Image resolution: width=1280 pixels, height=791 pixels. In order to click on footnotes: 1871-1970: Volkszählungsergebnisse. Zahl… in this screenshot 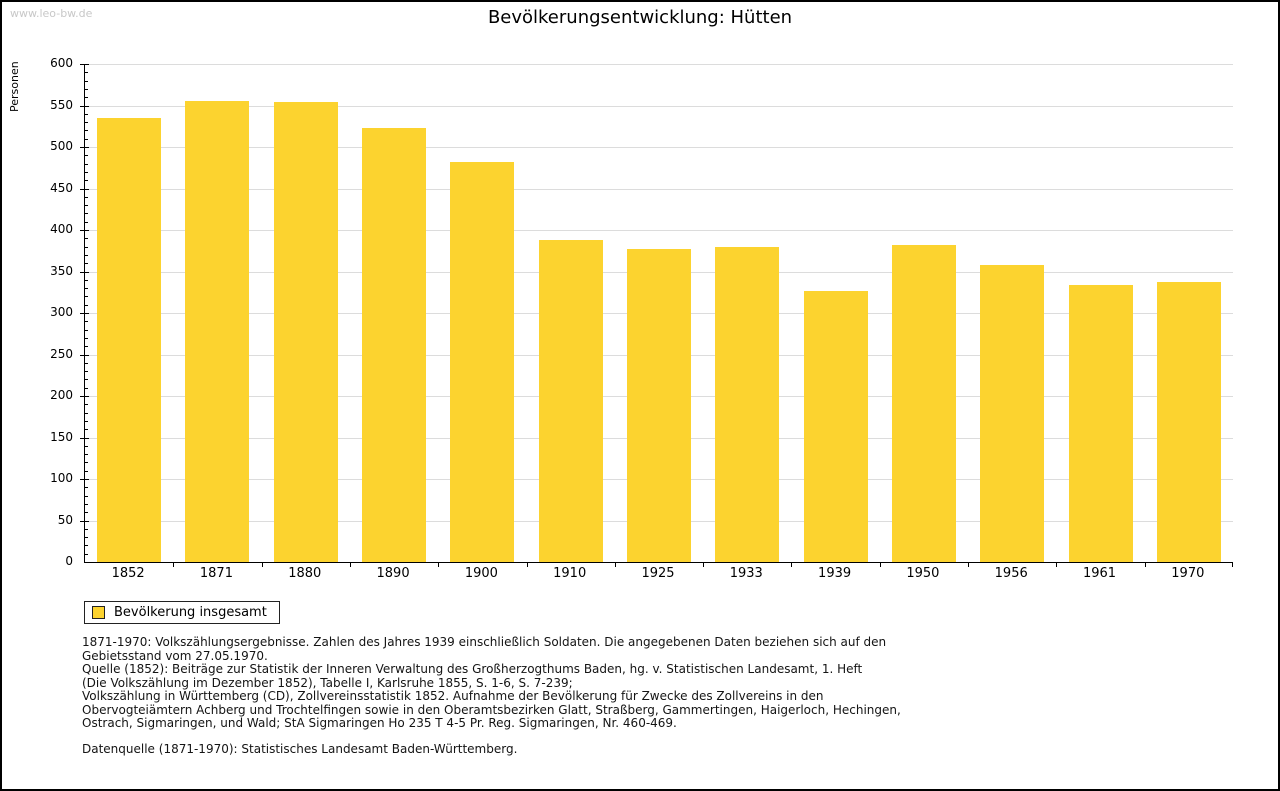, I will do `click(642, 683)`.